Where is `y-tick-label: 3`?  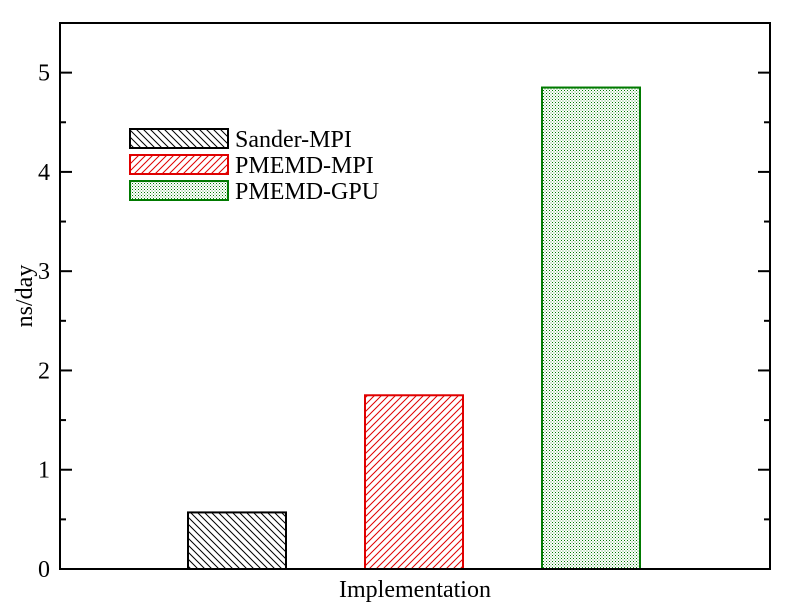 y-tick-label: 3 is located at coordinates (44, 272).